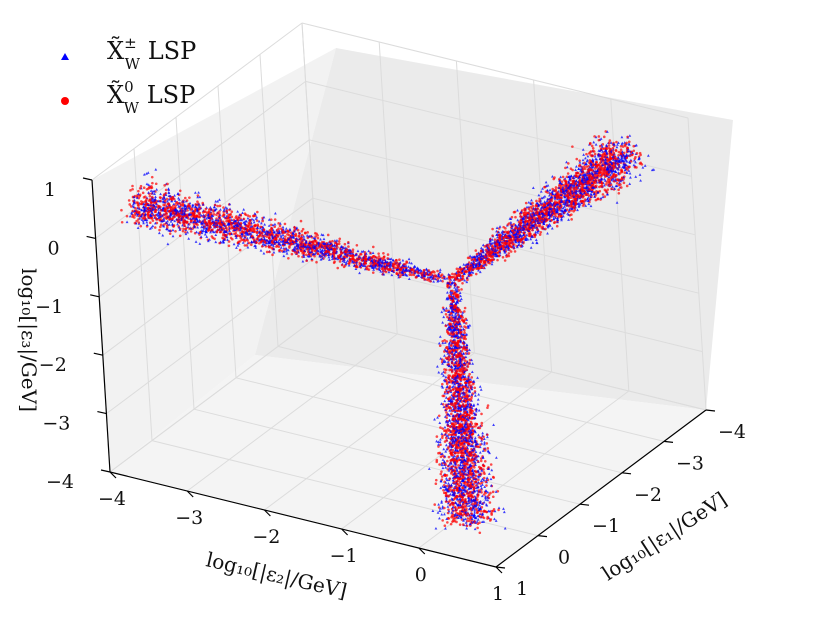  I want to click on z-tick-label: −3, so click(56, 424).